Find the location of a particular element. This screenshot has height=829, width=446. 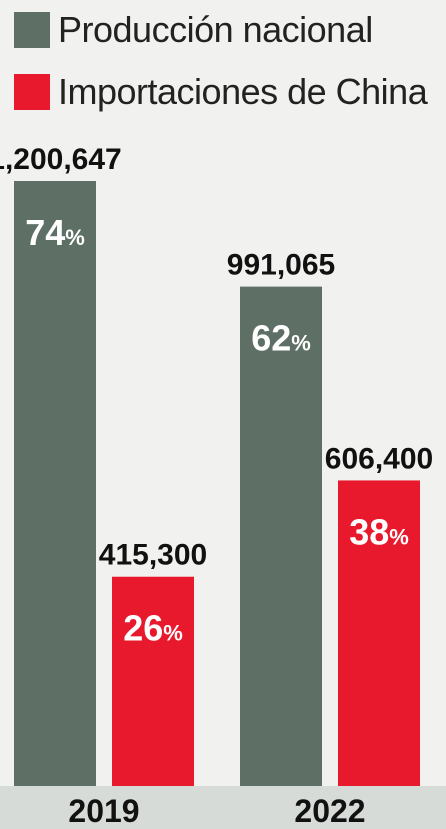

x-tick-2019: 2019 is located at coordinates (103, 811).